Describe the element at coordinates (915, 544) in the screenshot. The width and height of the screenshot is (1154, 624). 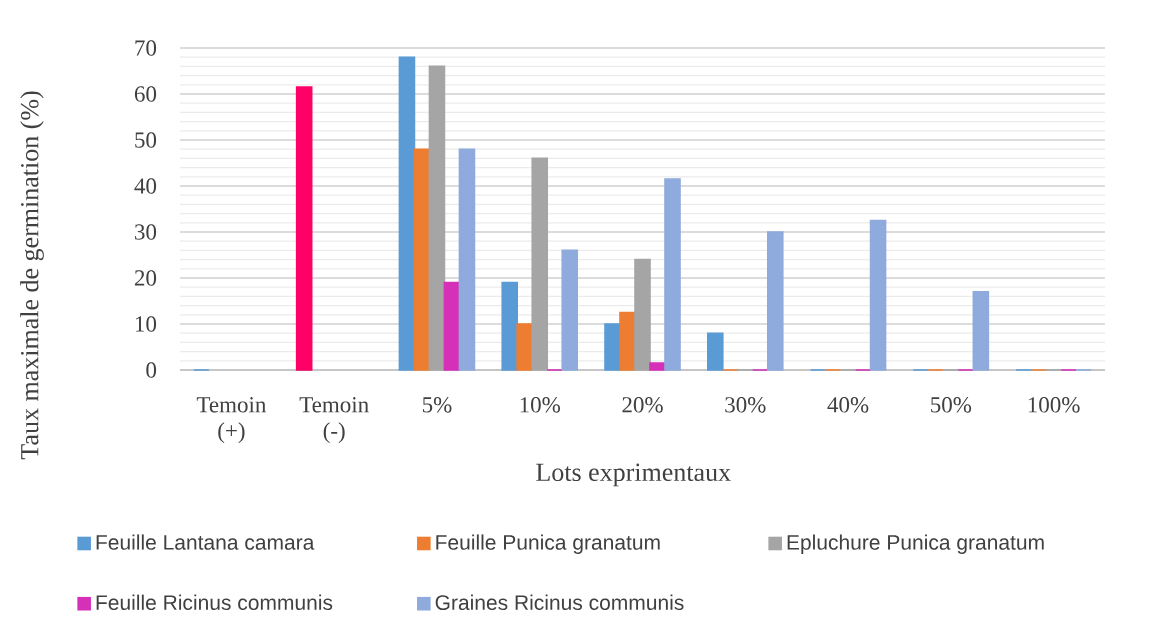
I see `legend-label: Epluchure Punica granatum` at that location.